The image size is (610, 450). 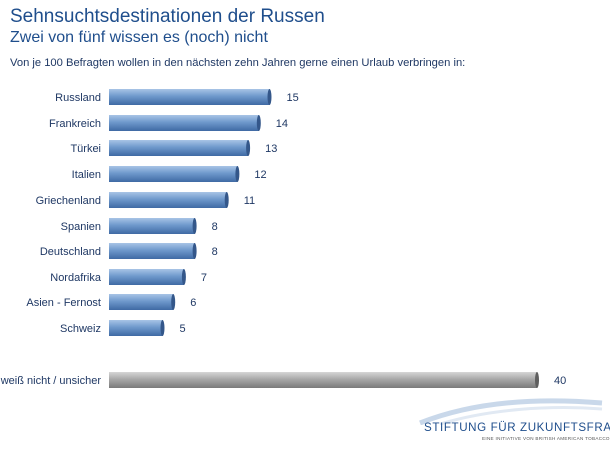 What do you see at coordinates (517, 427) in the screenshot?
I see `logo-name: STIFTUNG FÜR ZUKUNFTSFRAGEN` at bounding box center [517, 427].